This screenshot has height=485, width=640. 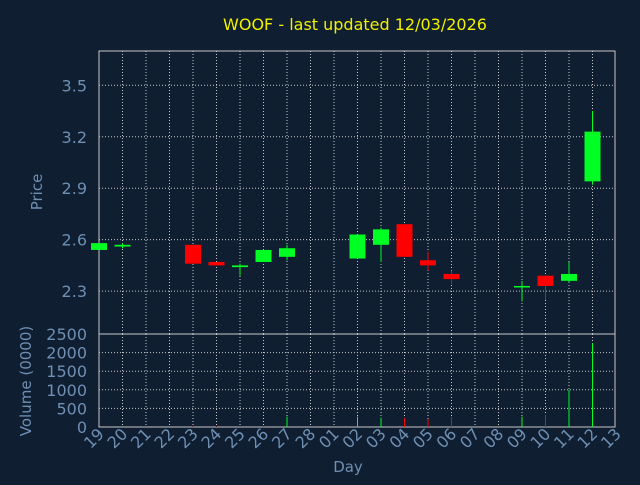 What do you see at coordinates (74, 188) in the screenshot?
I see `price-tick-label: 2.9` at bounding box center [74, 188].